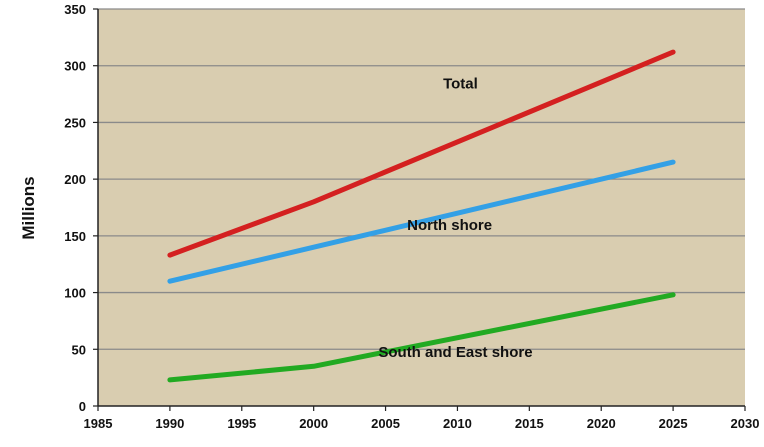 The image size is (764, 447). Describe the element at coordinates (75, 236) in the screenshot. I see `y-tick-label: 150` at that location.